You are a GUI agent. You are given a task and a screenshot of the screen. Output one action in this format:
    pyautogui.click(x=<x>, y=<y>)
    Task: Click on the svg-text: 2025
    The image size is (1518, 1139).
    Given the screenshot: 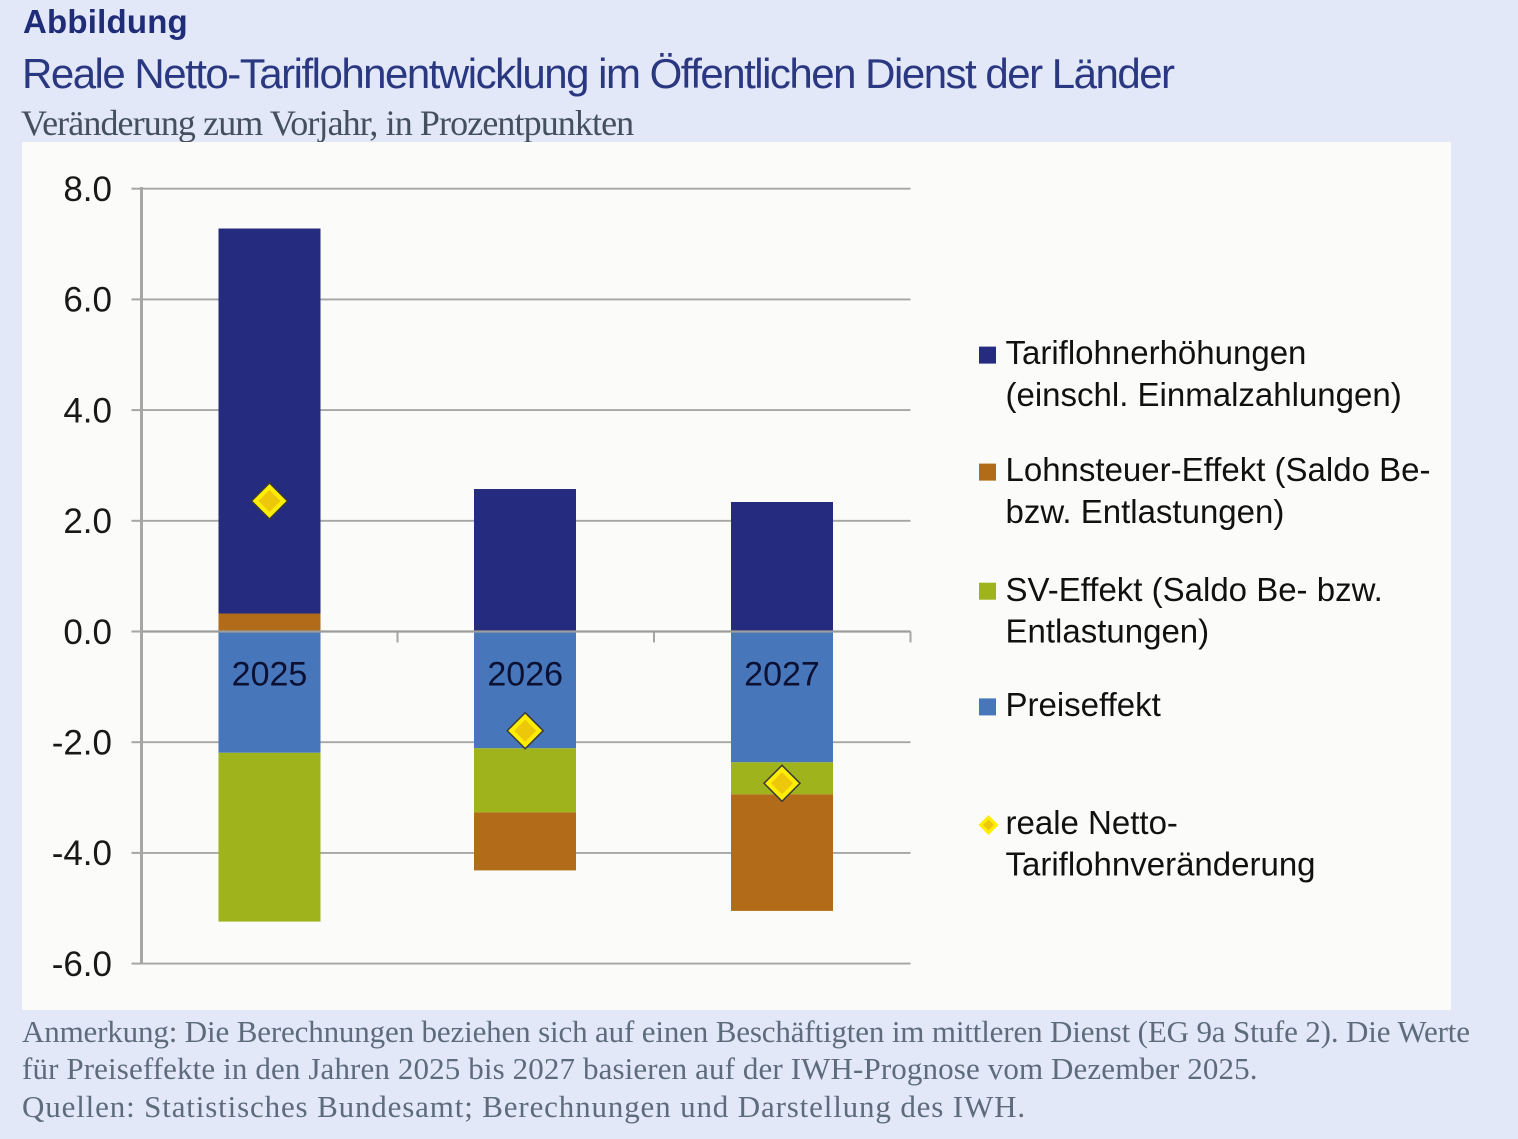 What is the action you would take?
    pyautogui.click(x=270, y=675)
    